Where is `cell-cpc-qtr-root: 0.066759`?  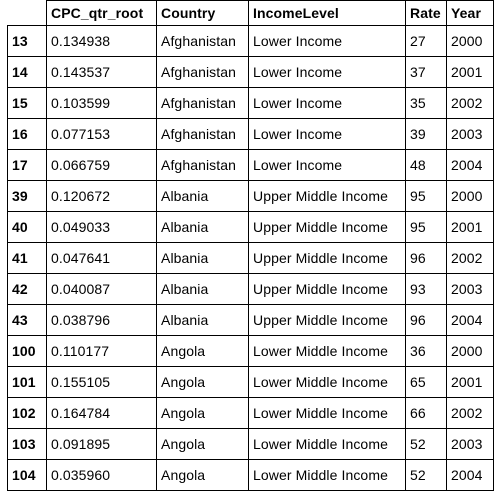 cell-cpc-qtr-root: 0.066759 is located at coordinates (101, 165).